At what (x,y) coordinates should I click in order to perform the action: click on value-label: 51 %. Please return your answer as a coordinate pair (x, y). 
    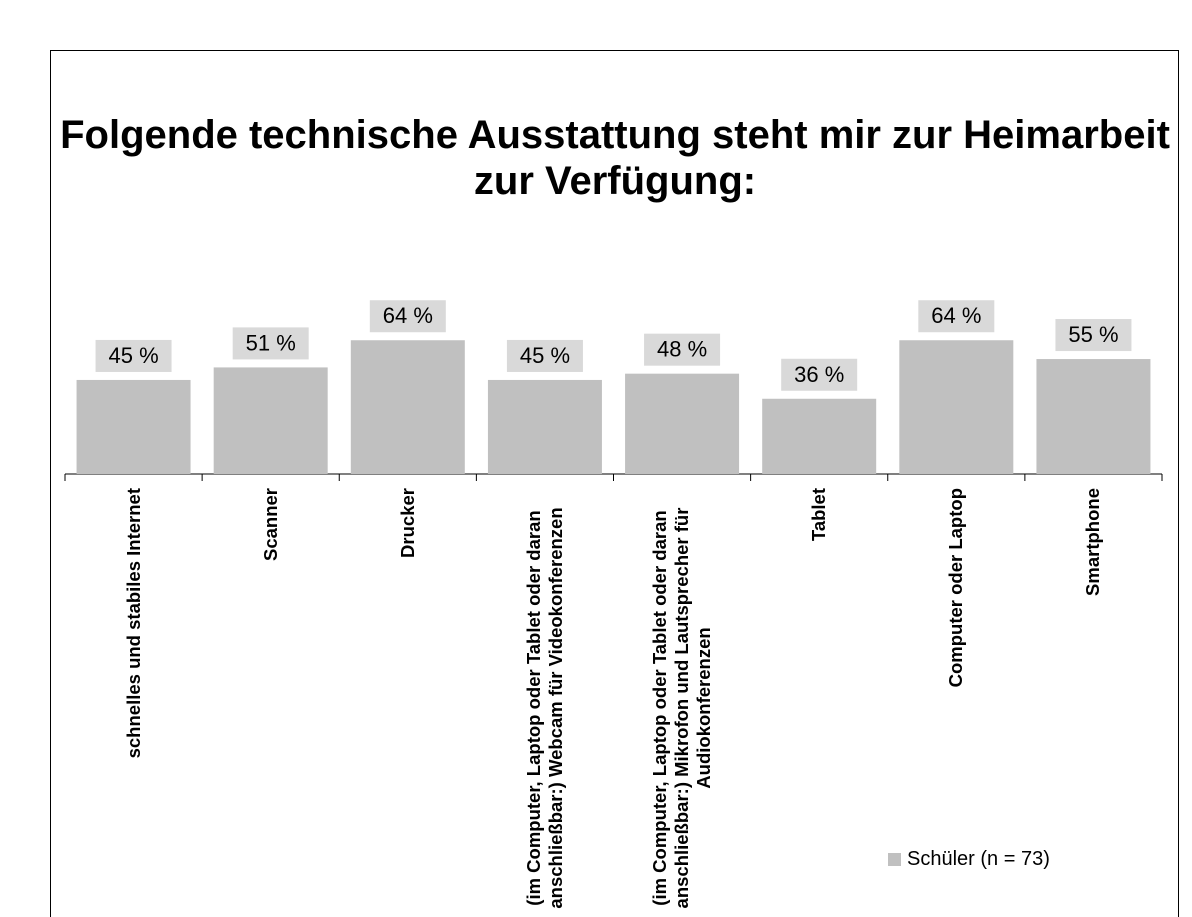
    Looking at the image, I should click on (271, 342).